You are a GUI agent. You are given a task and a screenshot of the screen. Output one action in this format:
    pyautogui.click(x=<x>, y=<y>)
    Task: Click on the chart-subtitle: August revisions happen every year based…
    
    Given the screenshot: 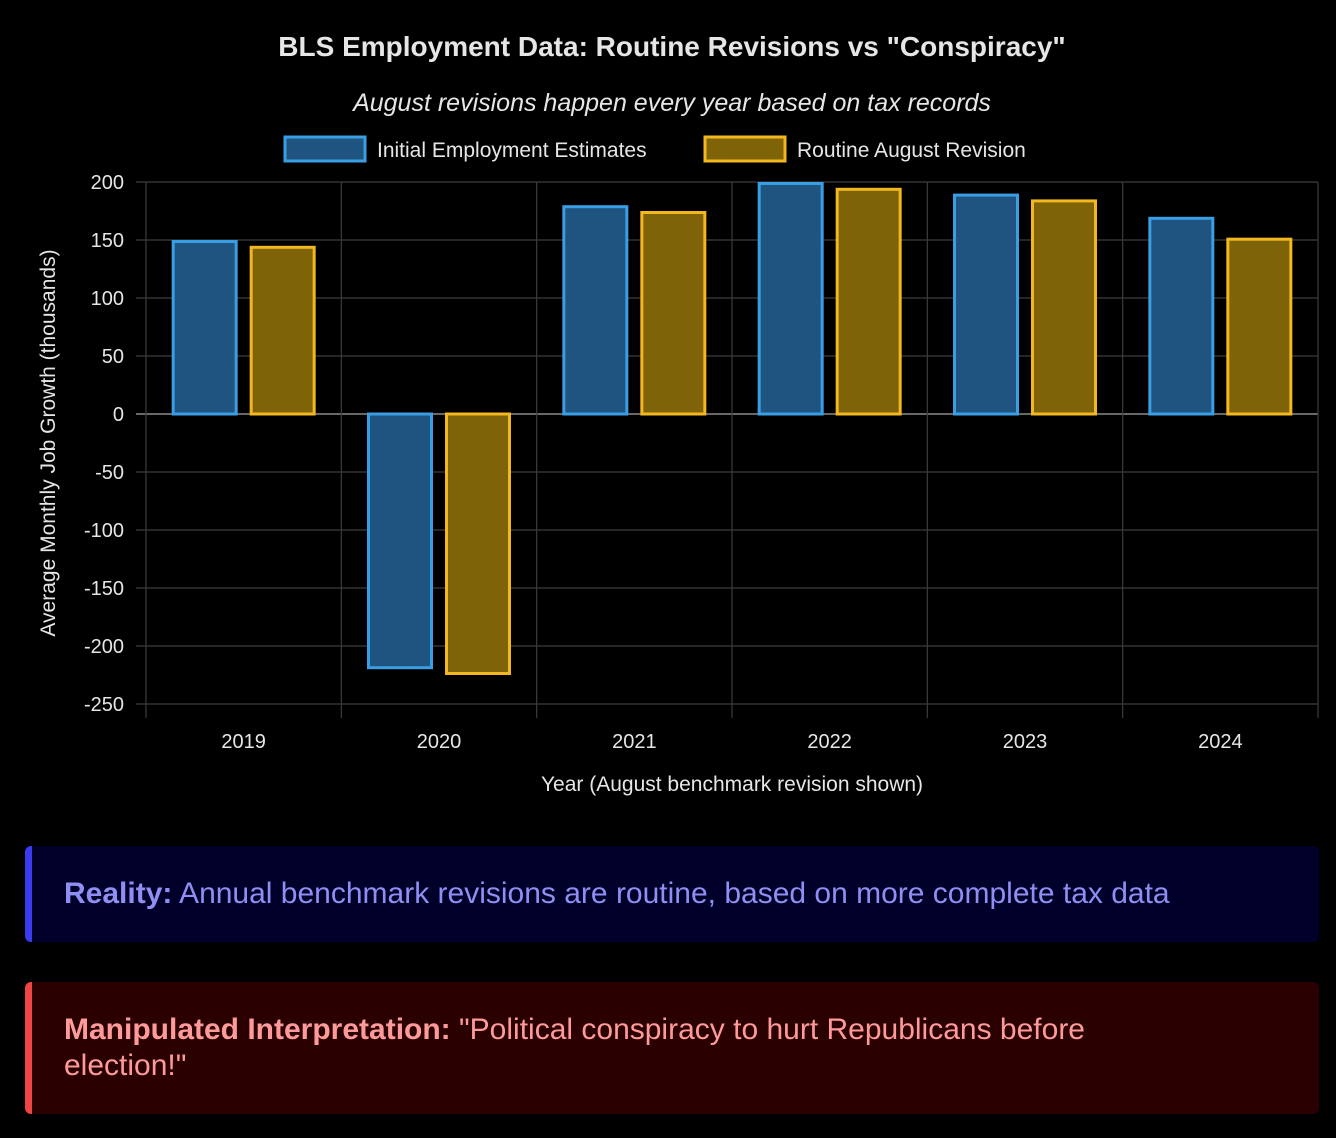 What is the action you would take?
    pyautogui.click(x=671, y=103)
    